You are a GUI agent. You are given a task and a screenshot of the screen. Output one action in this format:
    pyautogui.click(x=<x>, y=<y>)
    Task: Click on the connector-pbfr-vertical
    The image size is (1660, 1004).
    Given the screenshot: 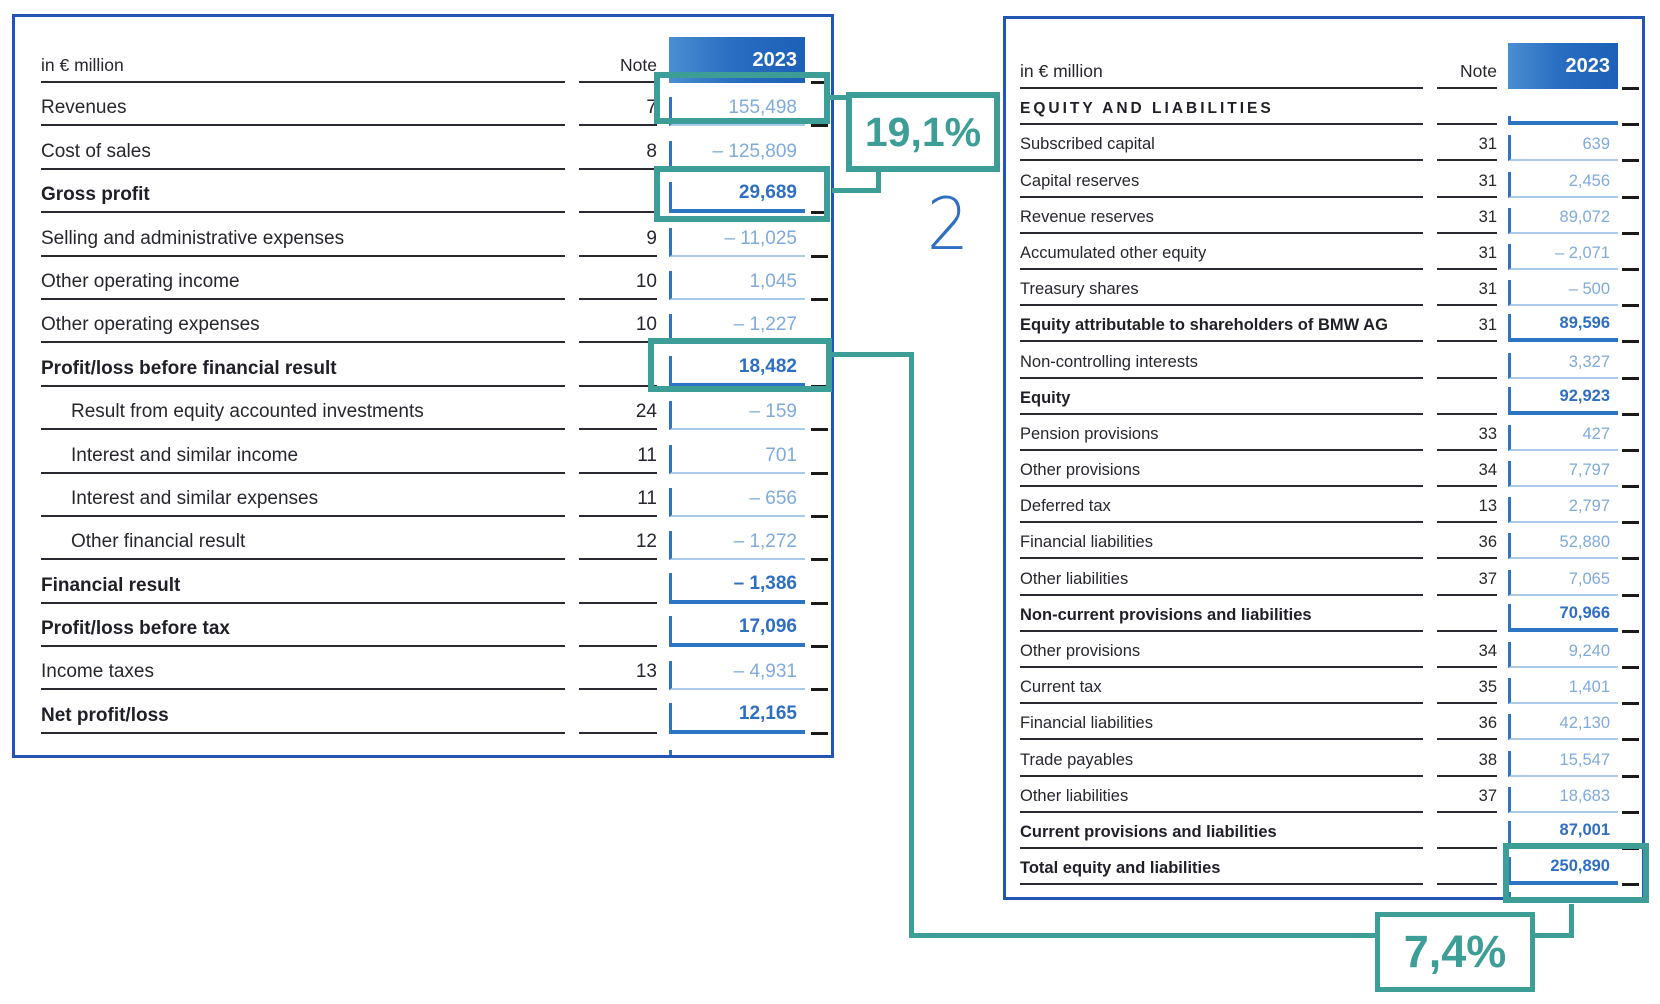 What is the action you would take?
    pyautogui.click(x=911, y=645)
    